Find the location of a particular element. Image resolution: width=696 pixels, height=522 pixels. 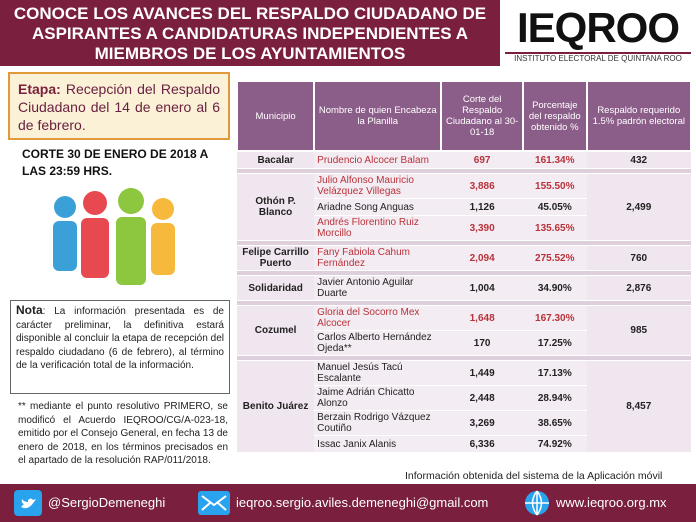

support-percent: 45.05% is located at coordinates (555, 207).